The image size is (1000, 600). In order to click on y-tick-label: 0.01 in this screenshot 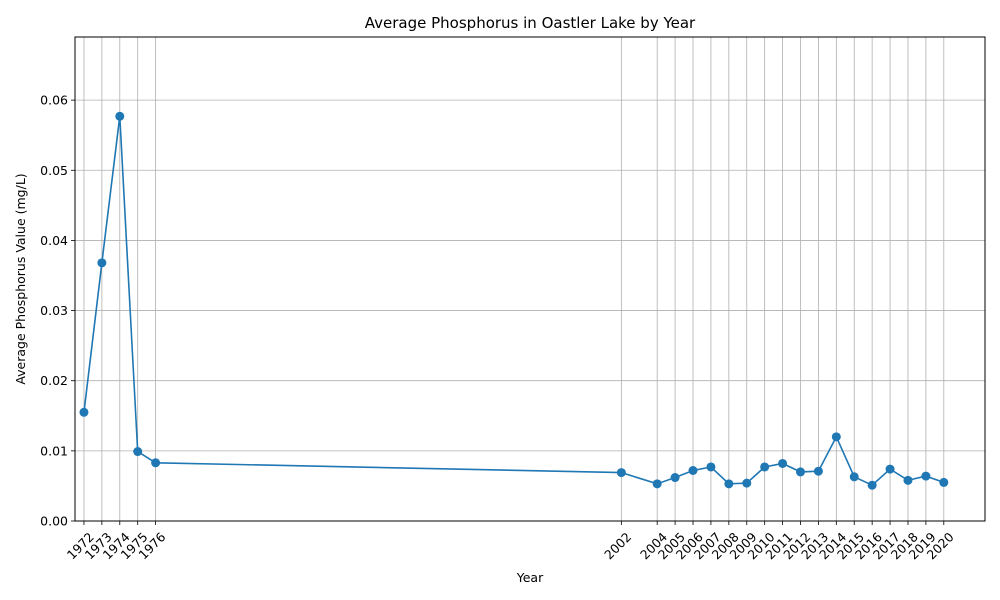, I will do `click(54, 450)`.